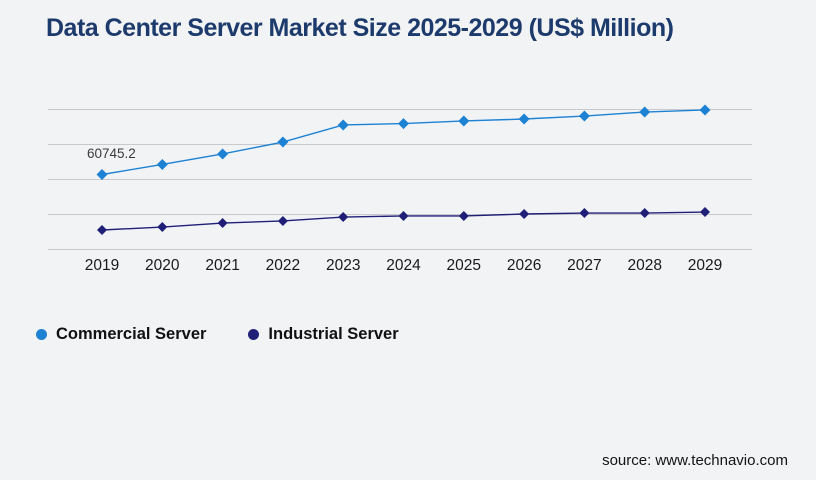 The width and height of the screenshot is (816, 480). What do you see at coordinates (333, 334) in the screenshot?
I see `legend-label-industrial-server: Industrial Server` at bounding box center [333, 334].